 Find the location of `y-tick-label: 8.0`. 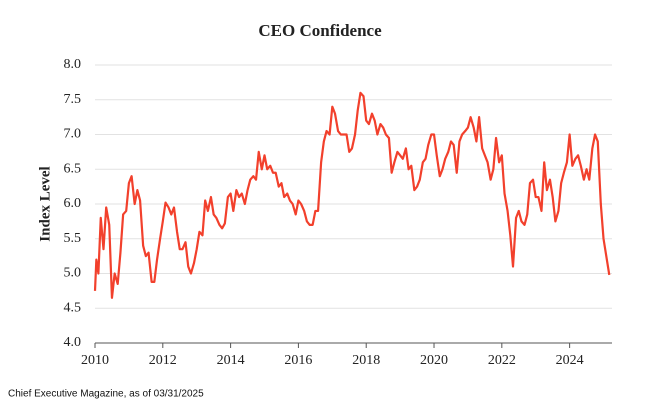

y-tick-label: 8.0 is located at coordinates (73, 64).